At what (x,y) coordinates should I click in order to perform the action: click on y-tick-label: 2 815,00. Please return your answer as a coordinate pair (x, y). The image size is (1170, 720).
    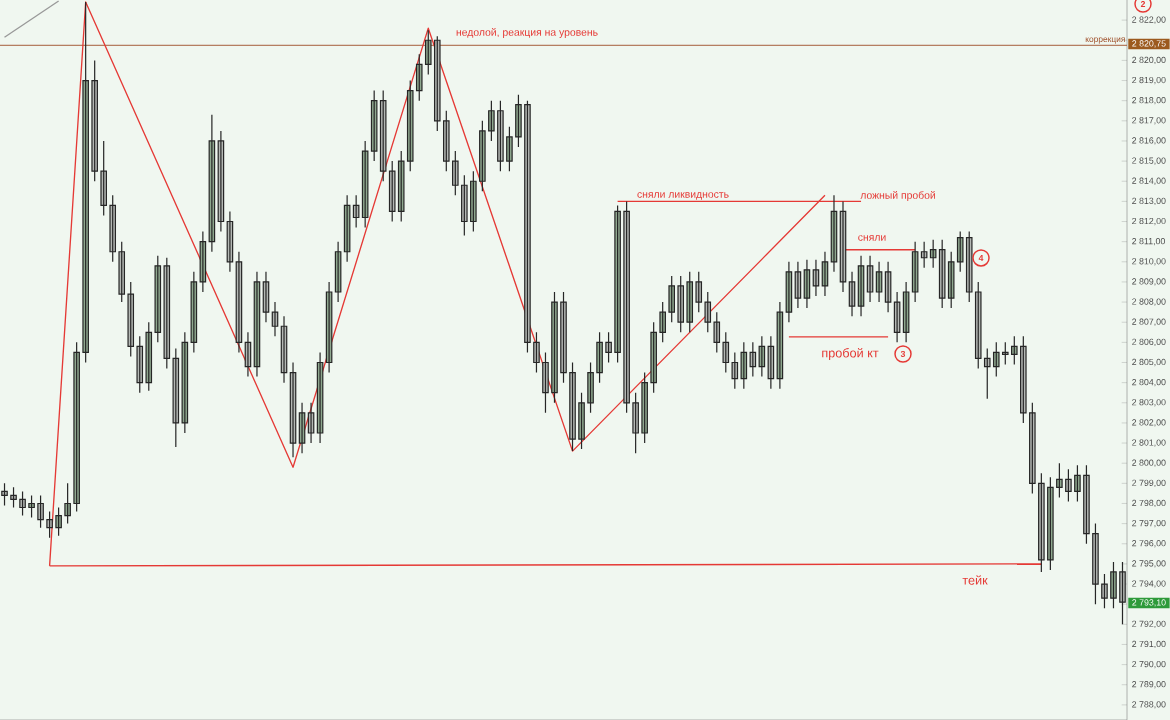
    Looking at the image, I should click on (1149, 161).